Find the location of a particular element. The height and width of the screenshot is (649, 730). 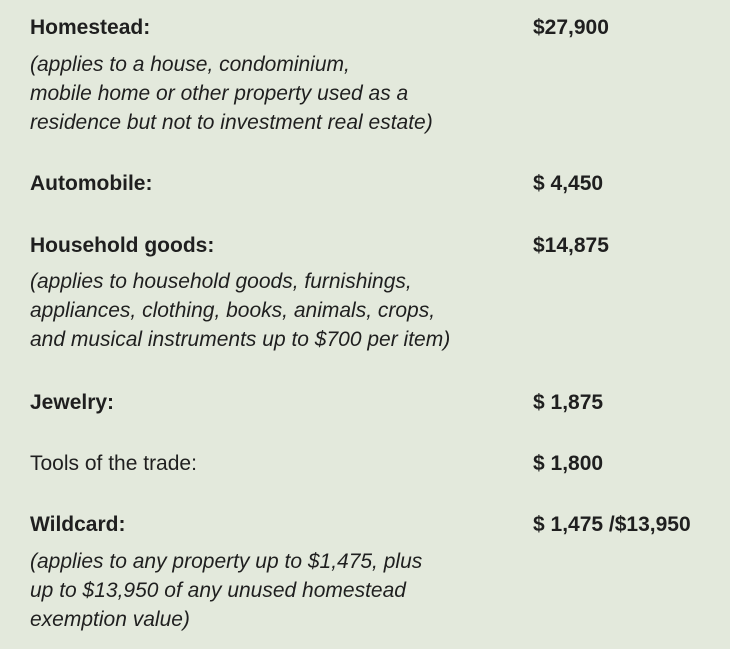

note-line: (applies to a house, condominium, is located at coordinates (190, 64).